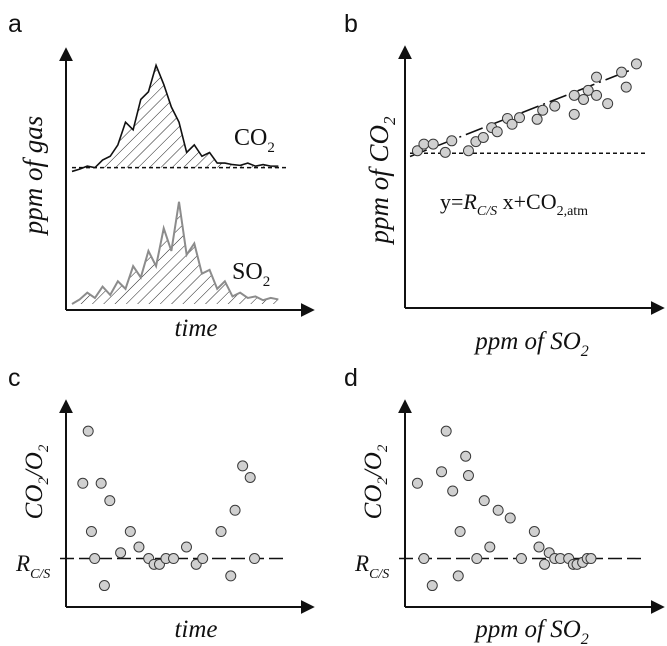 The height and width of the screenshot is (646, 667). What do you see at coordinates (371, 566) in the screenshot?
I see `panel-d-r-label: RC/S` at bounding box center [371, 566].